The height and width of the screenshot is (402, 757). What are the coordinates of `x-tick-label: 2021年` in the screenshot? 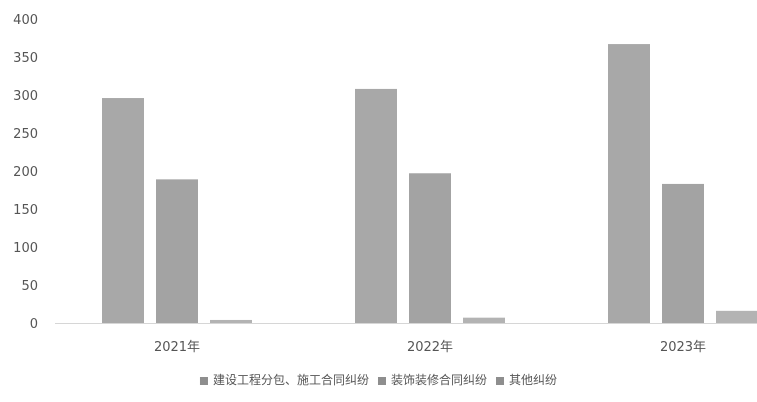 It's located at (177, 347).